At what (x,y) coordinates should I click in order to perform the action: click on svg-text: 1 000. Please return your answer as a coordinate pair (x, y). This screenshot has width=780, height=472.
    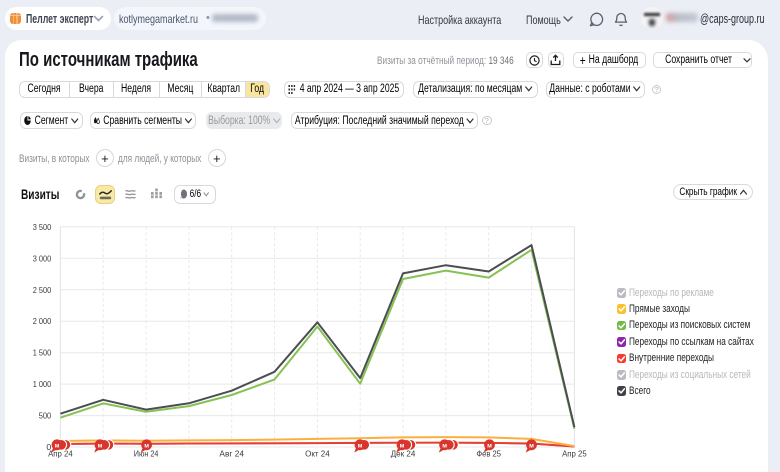
    Looking at the image, I should click on (42, 384).